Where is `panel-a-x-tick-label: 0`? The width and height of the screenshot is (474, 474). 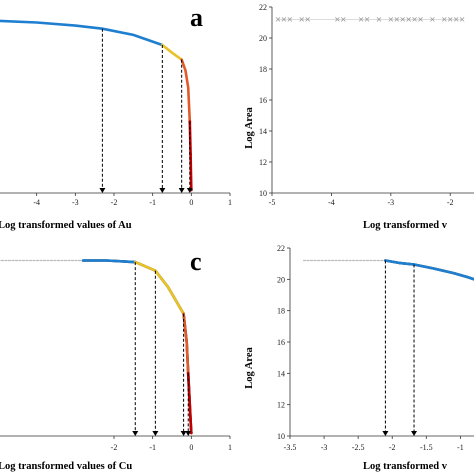
panel-a-x-tick-label: 0 is located at coordinates (191, 202).